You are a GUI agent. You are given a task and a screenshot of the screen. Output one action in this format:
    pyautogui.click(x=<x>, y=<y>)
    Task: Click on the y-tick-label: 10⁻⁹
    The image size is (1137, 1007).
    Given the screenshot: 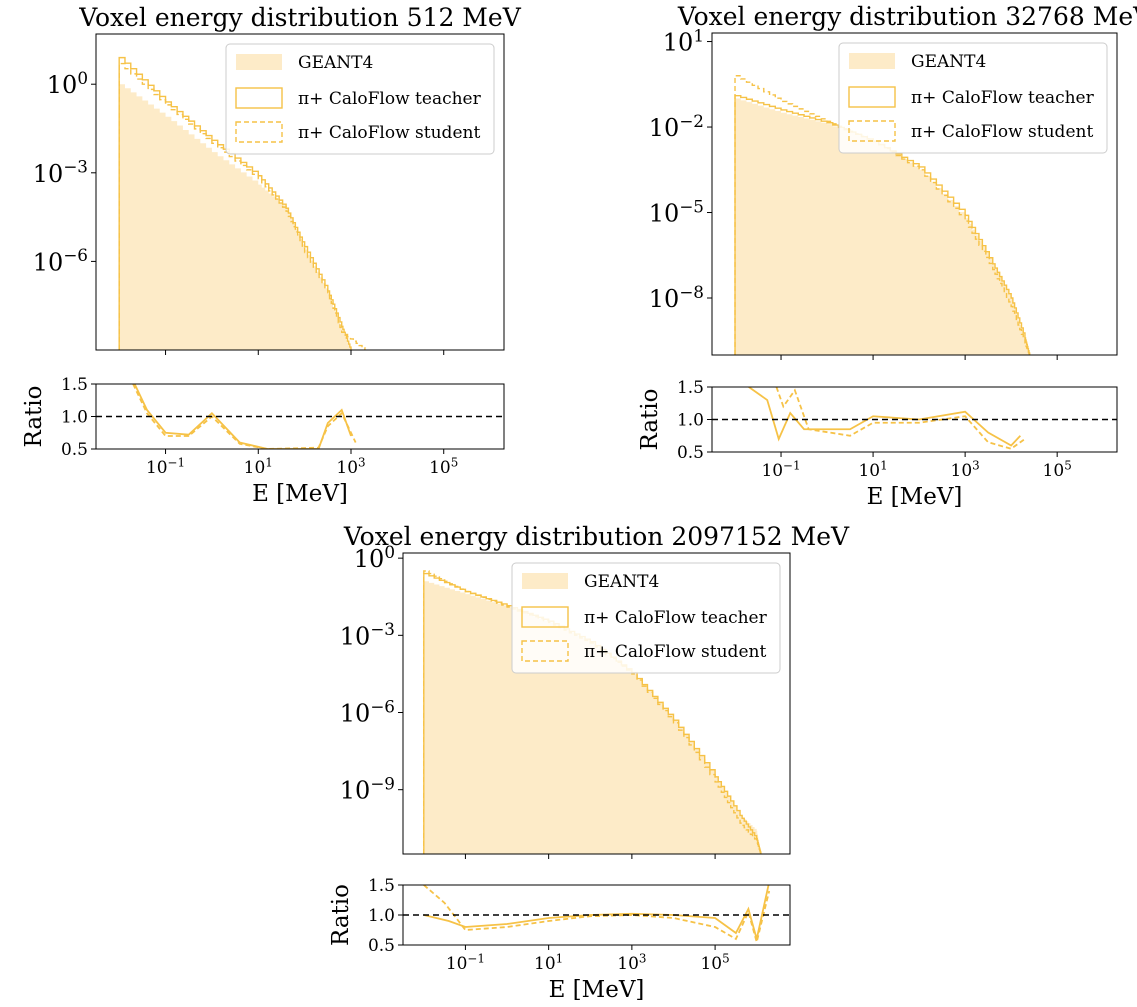 What is the action you would take?
    pyautogui.click(x=367, y=788)
    